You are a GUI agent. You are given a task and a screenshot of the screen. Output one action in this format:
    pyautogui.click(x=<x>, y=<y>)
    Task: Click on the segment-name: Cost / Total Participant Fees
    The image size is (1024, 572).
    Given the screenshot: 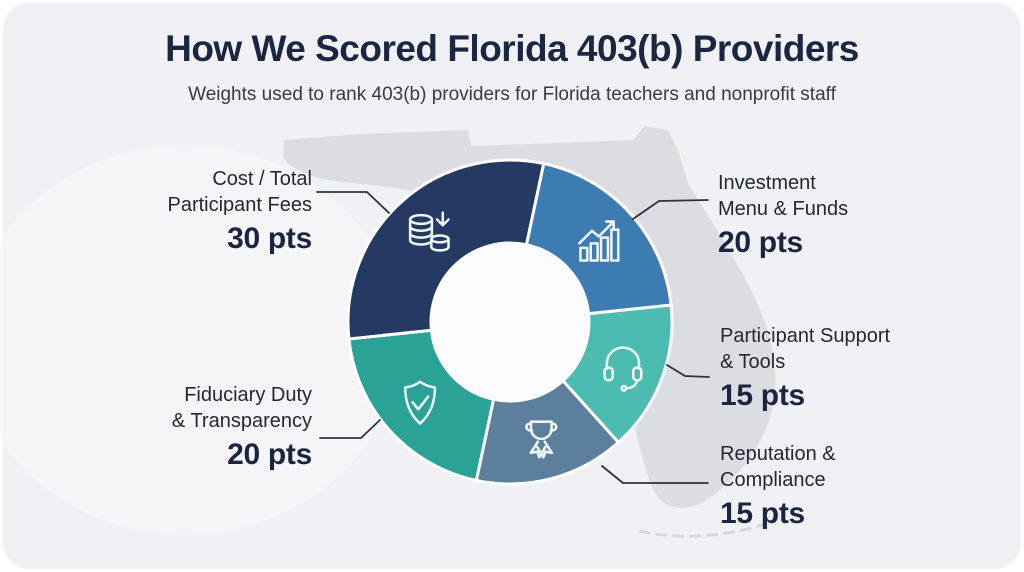 What is the action you would take?
    pyautogui.click(x=239, y=192)
    